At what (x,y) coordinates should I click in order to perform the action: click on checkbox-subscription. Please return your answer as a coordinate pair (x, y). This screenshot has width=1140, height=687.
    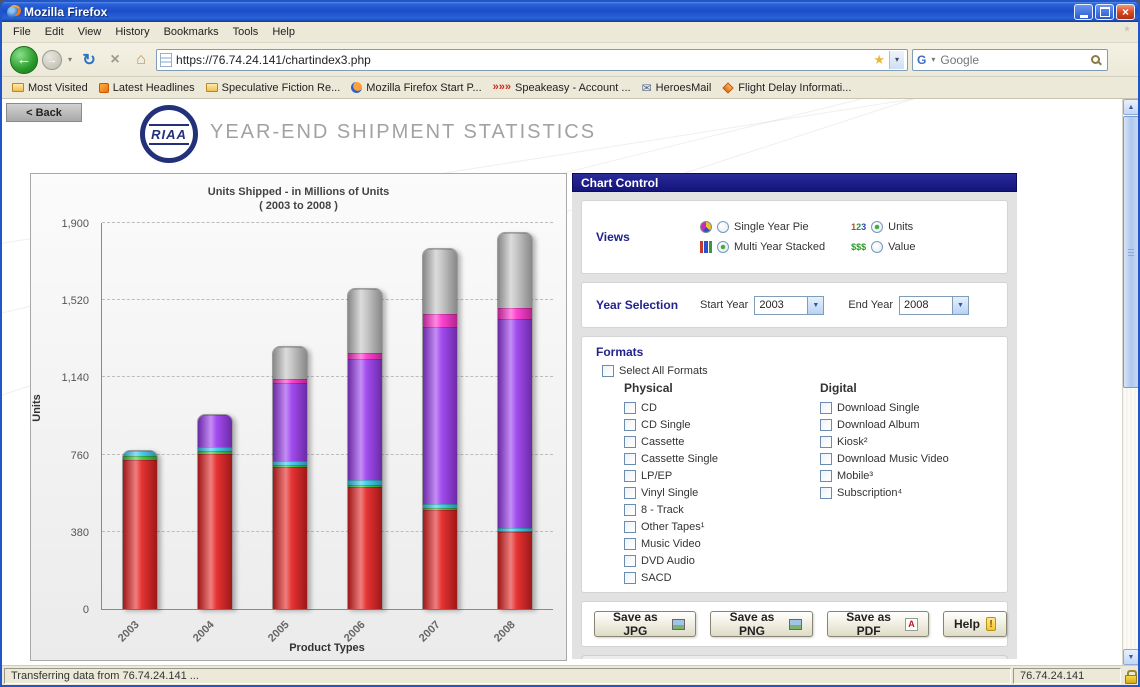
    Looking at the image, I should click on (826, 492).